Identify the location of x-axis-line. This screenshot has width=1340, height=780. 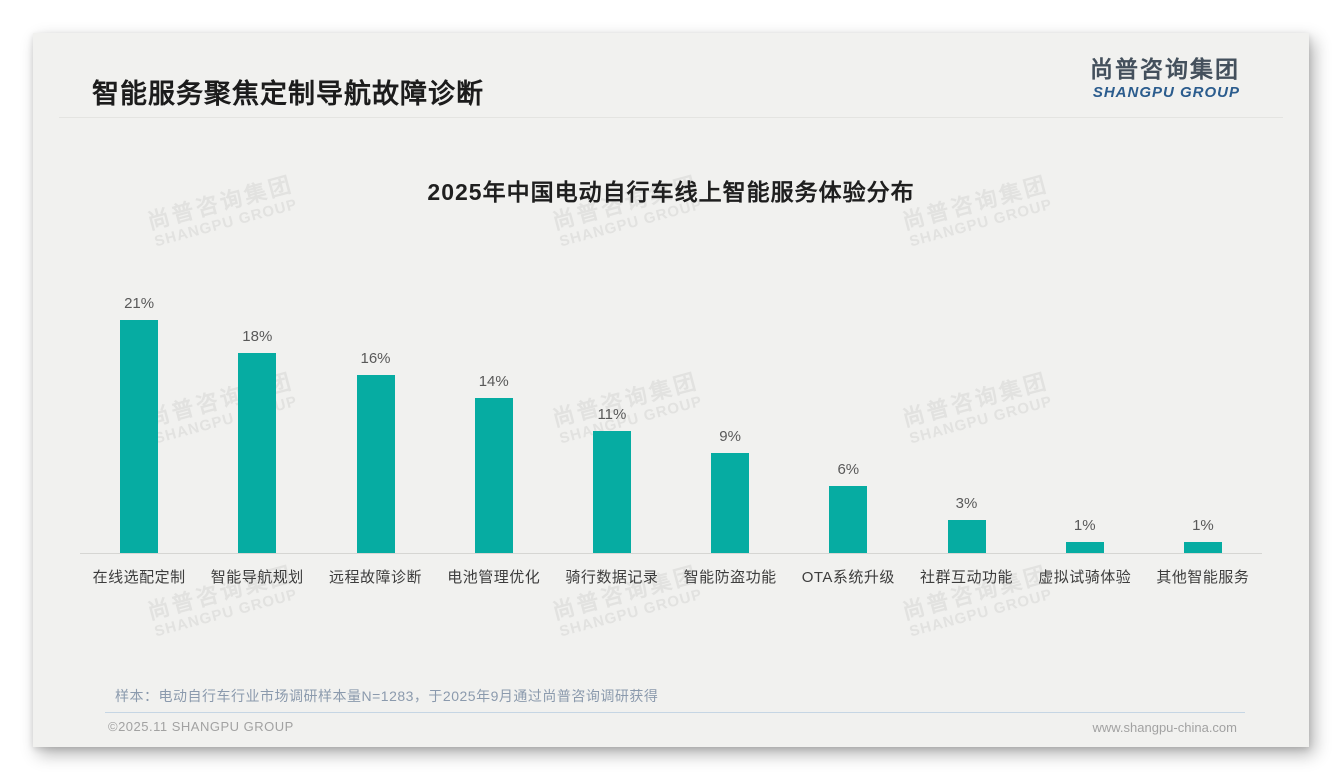
(671, 553).